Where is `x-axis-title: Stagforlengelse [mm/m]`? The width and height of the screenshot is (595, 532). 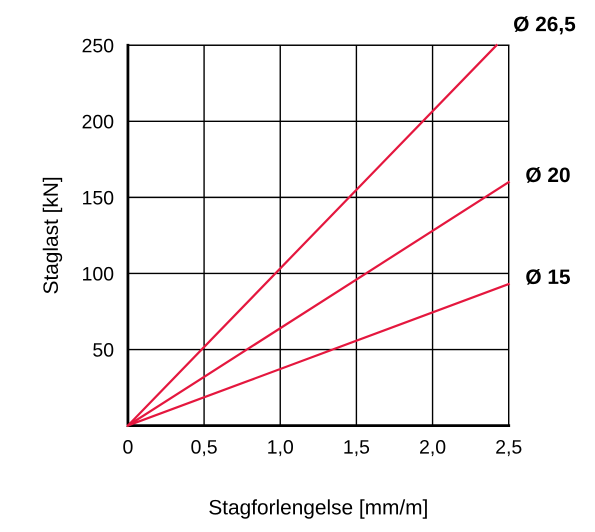 x-axis-title: Stagforlengelse [mm/m] is located at coordinates (318, 509).